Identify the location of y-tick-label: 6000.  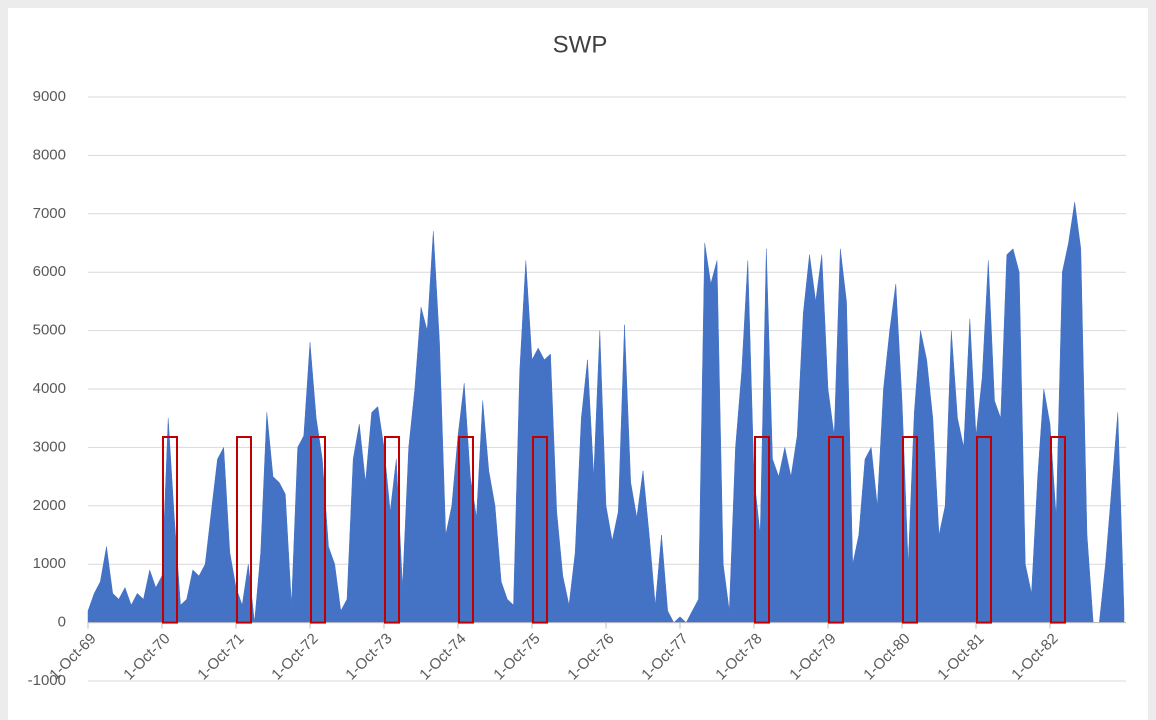
(49, 271).